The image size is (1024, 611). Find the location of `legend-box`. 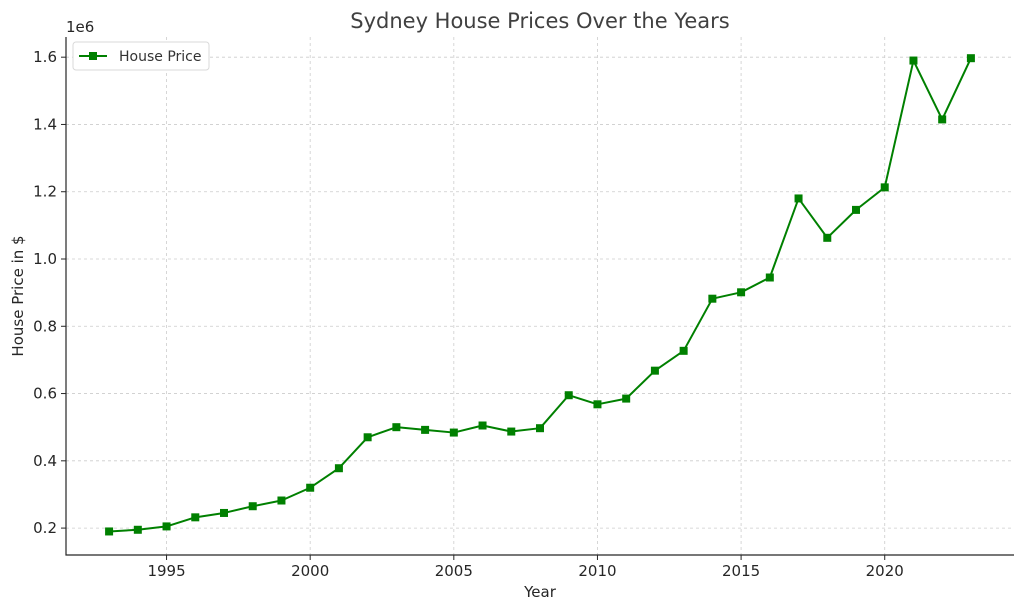

legend-box is located at coordinates (141, 56).